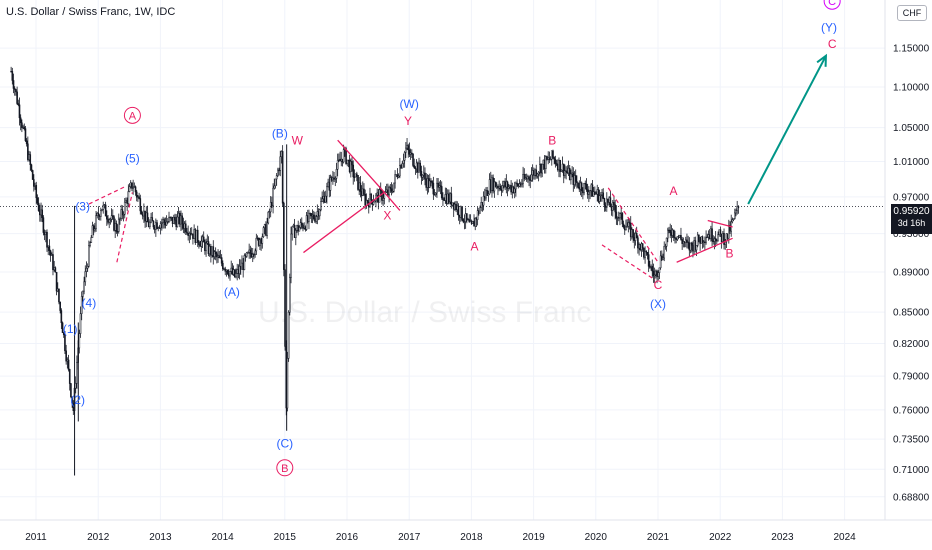 The height and width of the screenshot is (550, 932). Describe the element at coordinates (911, 272) in the screenshot. I see `y-tick-label: 0.89000` at that location.